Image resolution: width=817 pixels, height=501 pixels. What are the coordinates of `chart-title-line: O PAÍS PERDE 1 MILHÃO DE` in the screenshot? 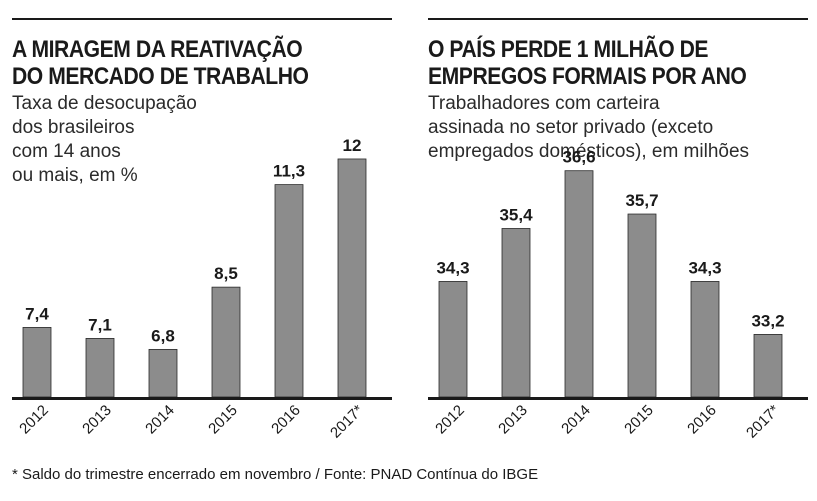 It's located at (568, 49).